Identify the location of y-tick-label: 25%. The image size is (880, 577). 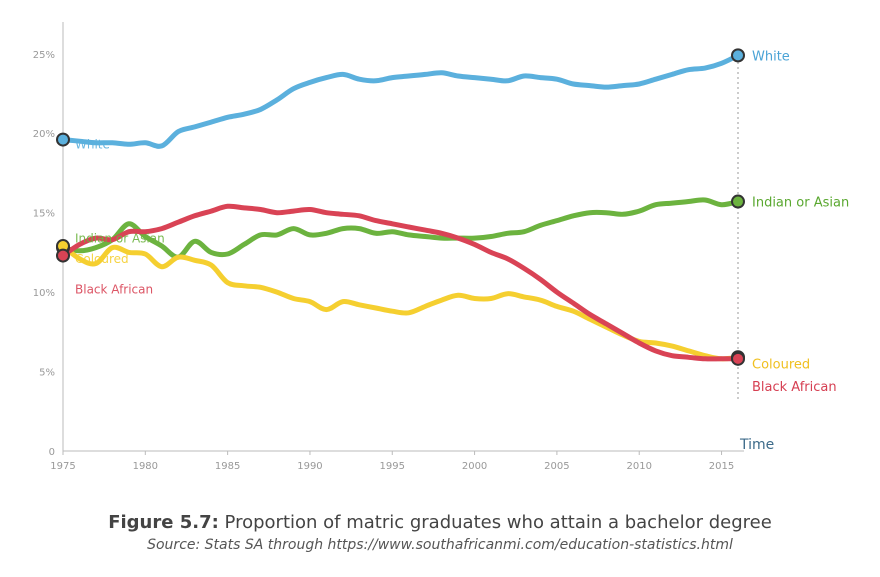
(44, 55).